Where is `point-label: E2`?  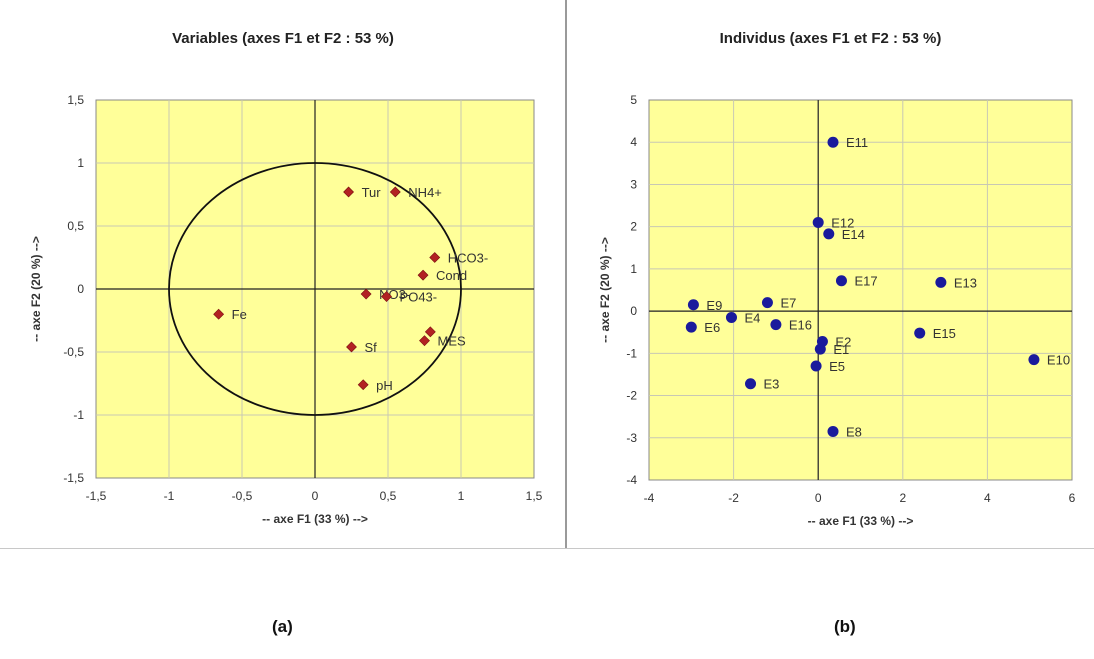
point-label: E2 is located at coordinates (843, 342).